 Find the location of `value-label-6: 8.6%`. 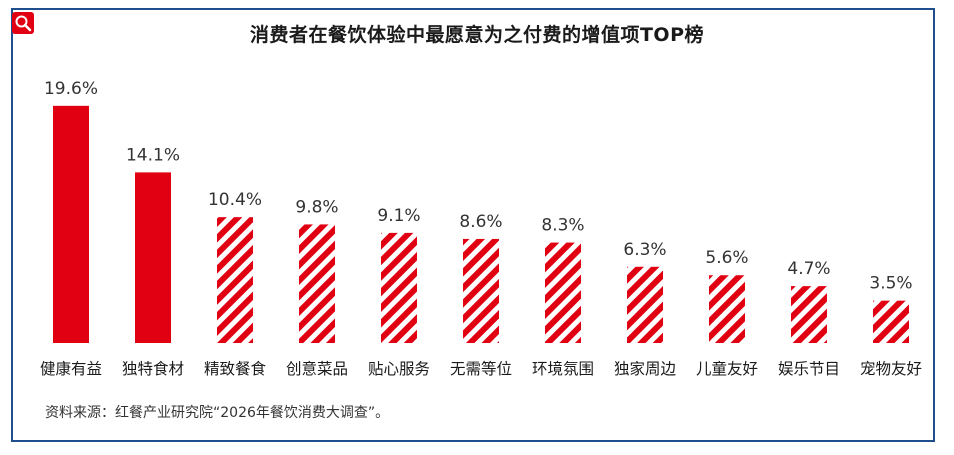

value-label-6: 8.6% is located at coordinates (480, 222).